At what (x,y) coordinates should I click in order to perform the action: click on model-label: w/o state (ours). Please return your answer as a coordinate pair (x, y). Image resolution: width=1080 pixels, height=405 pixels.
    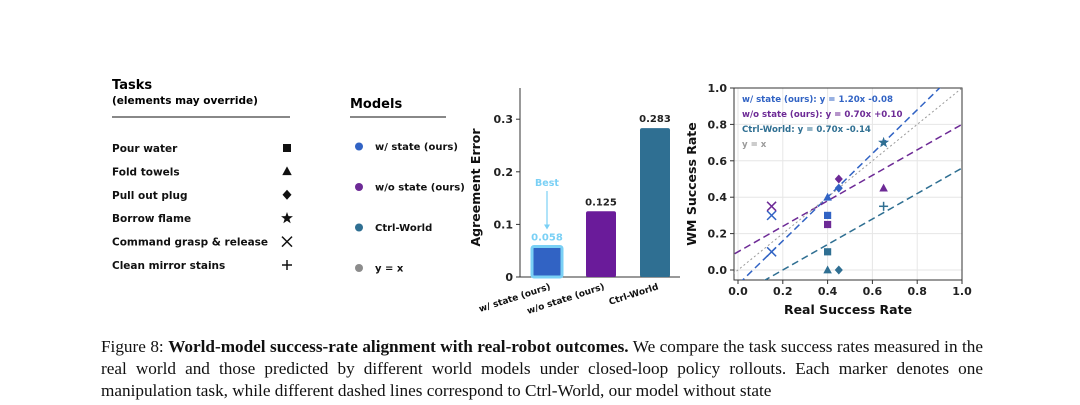
    Looking at the image, I should click on (420, 188).